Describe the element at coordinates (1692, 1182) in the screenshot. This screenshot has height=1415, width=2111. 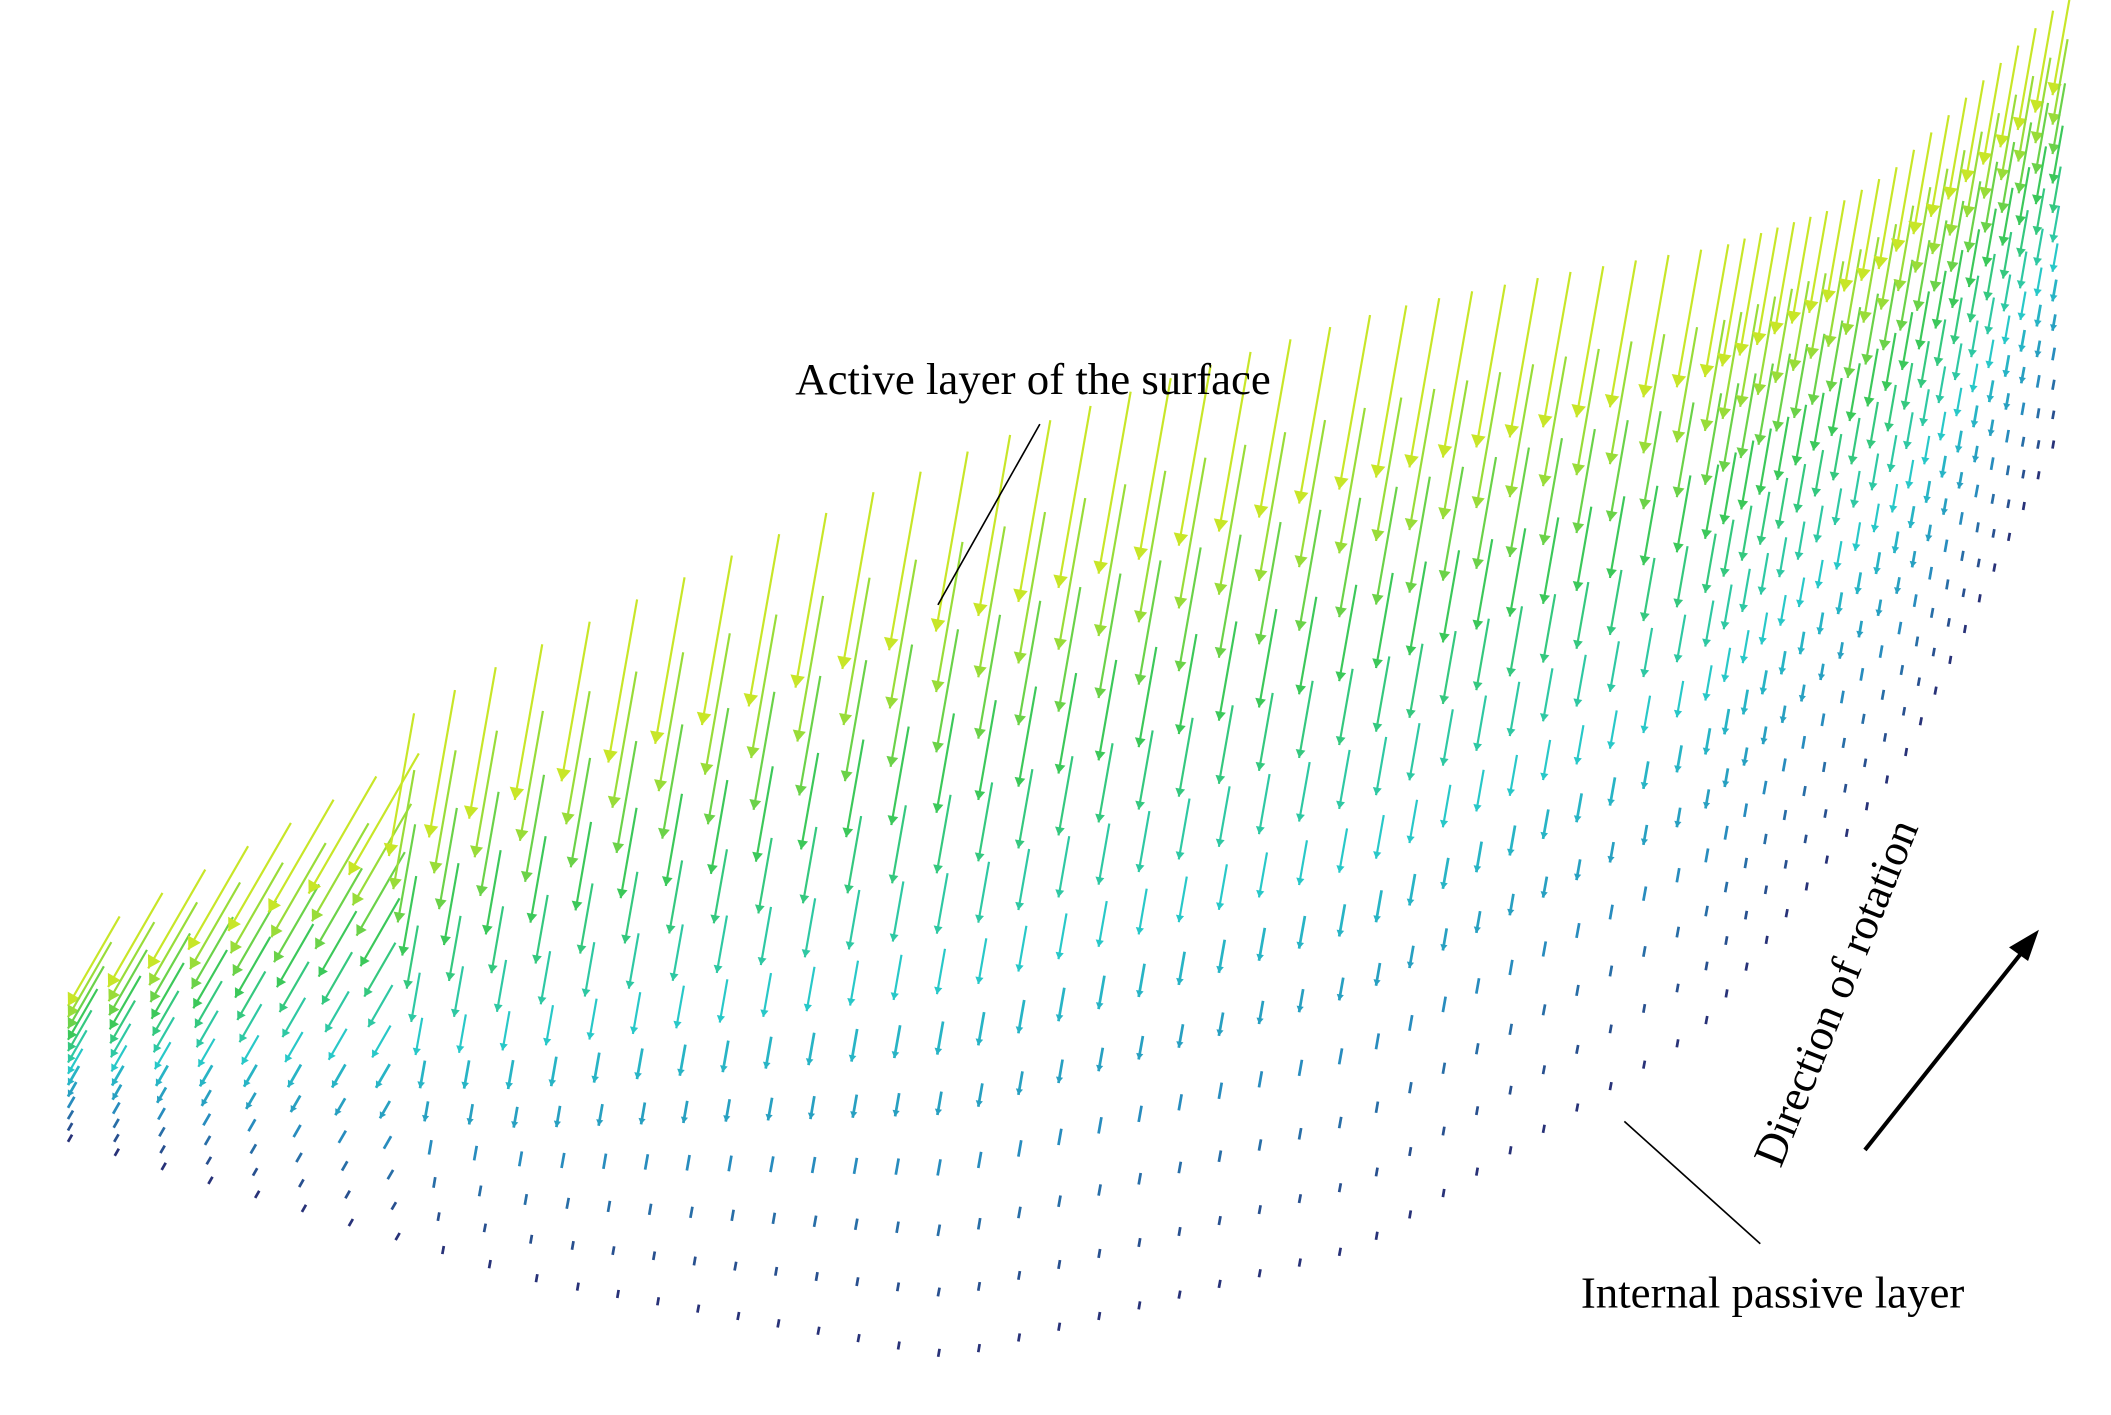
I see `leader-line` at that location.